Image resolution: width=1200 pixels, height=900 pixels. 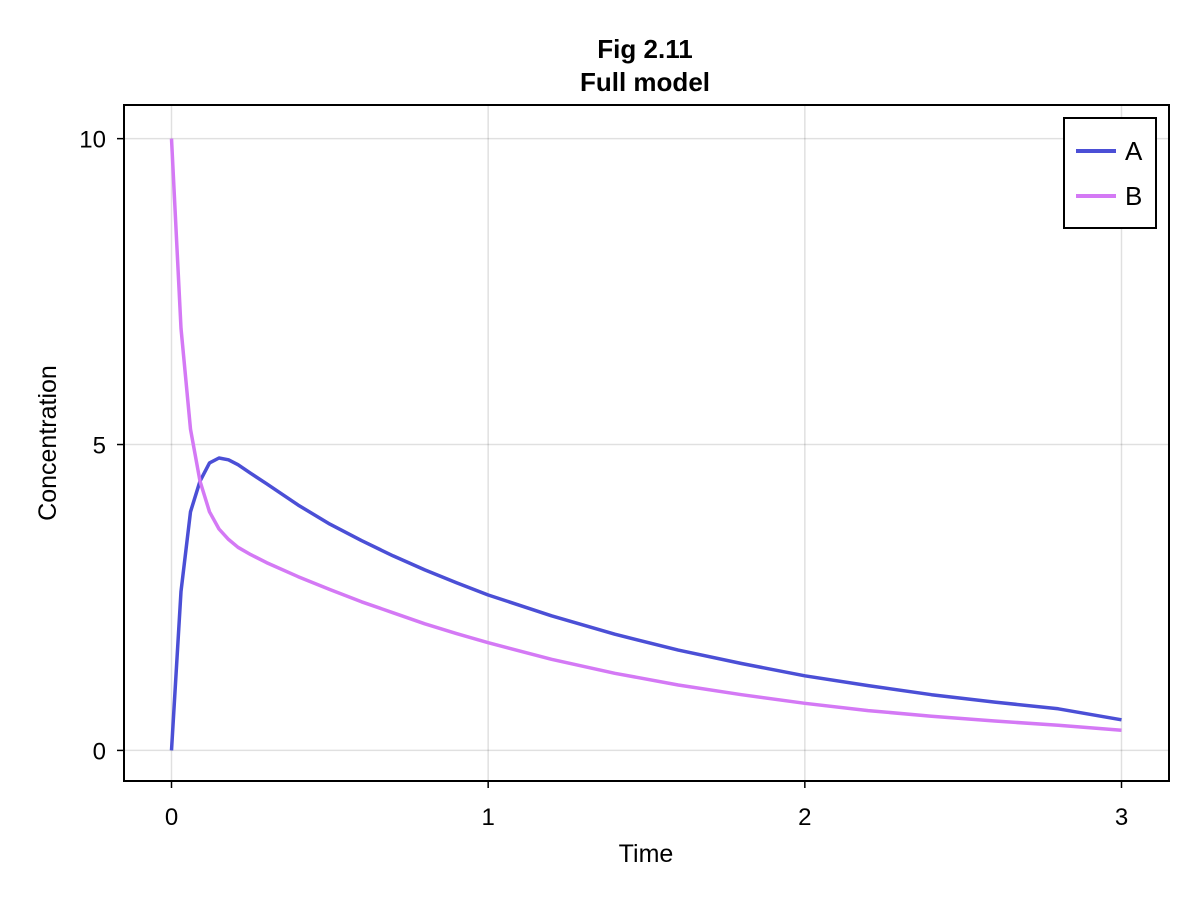 I want to click on x-tick-label: 1, so click(x=487, y=817).